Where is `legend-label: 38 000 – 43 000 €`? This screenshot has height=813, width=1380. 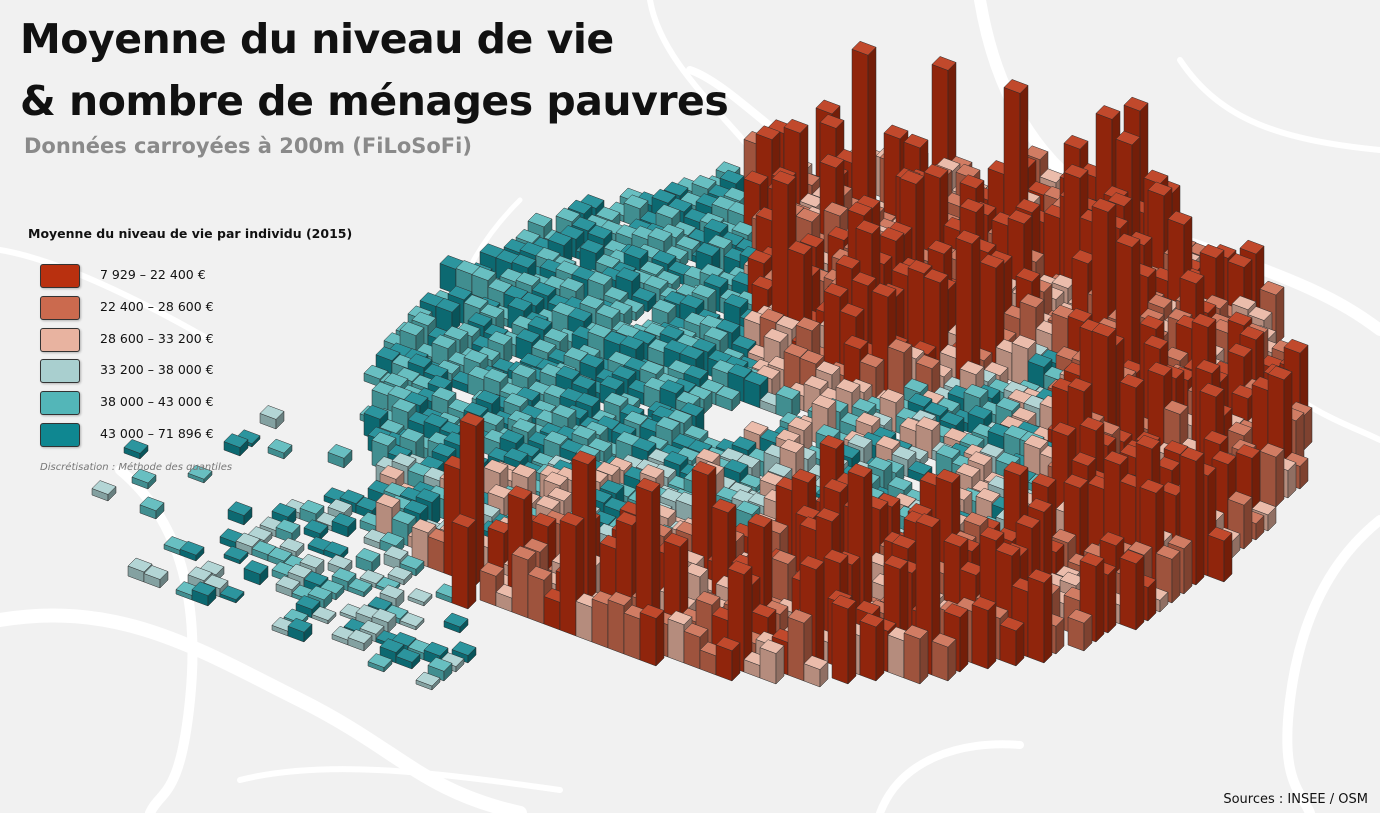
legend-label: 38 000 – 43 000 € is located at coordinates (157, 401).